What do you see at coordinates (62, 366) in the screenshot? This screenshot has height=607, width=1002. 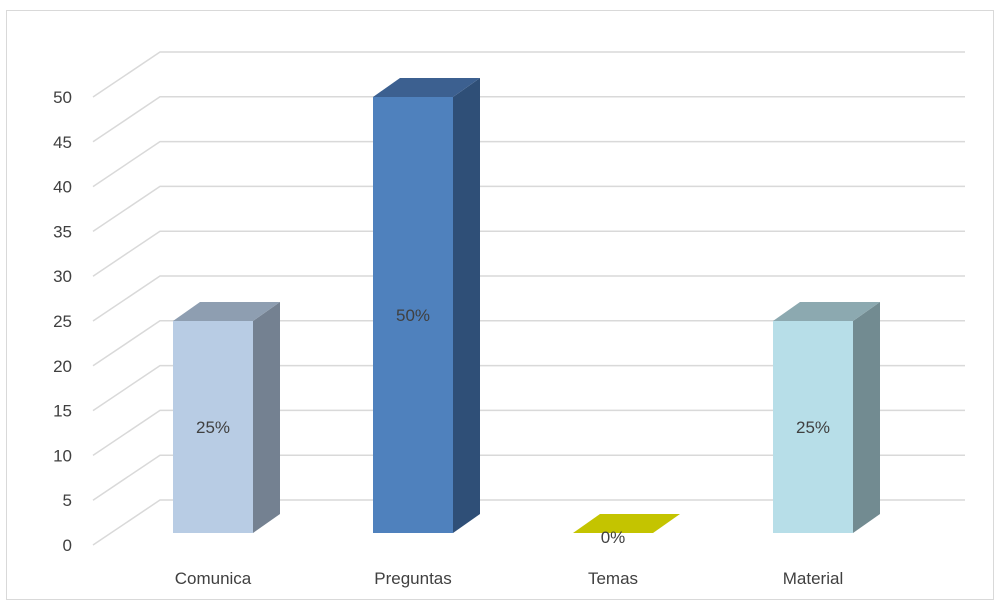 I see `y-tick-label: 20` at bounding box center [62, 366].